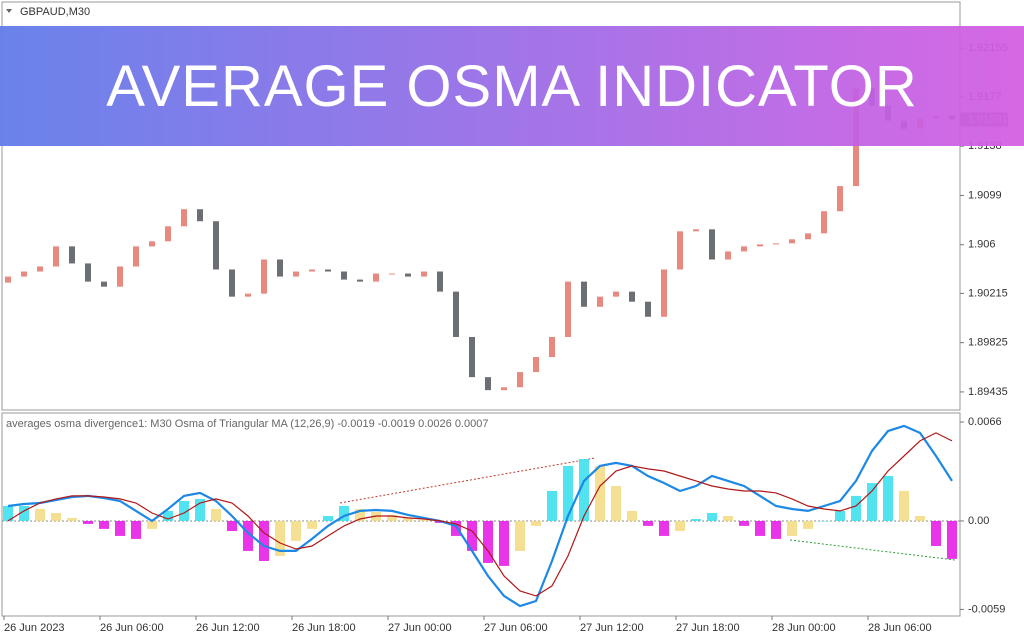 The width and height of the screenshot is (1024, 640). I want to click on x-tick-label: 26 Jun 06:00, so click(132, 628).